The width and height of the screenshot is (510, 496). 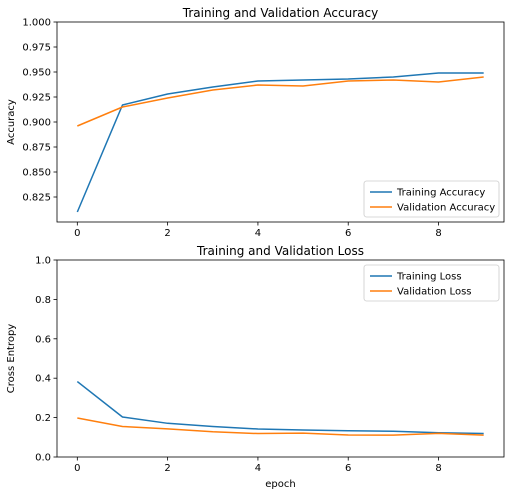 I want to click on series-line-validation-loss, so click(x=280, y=426).